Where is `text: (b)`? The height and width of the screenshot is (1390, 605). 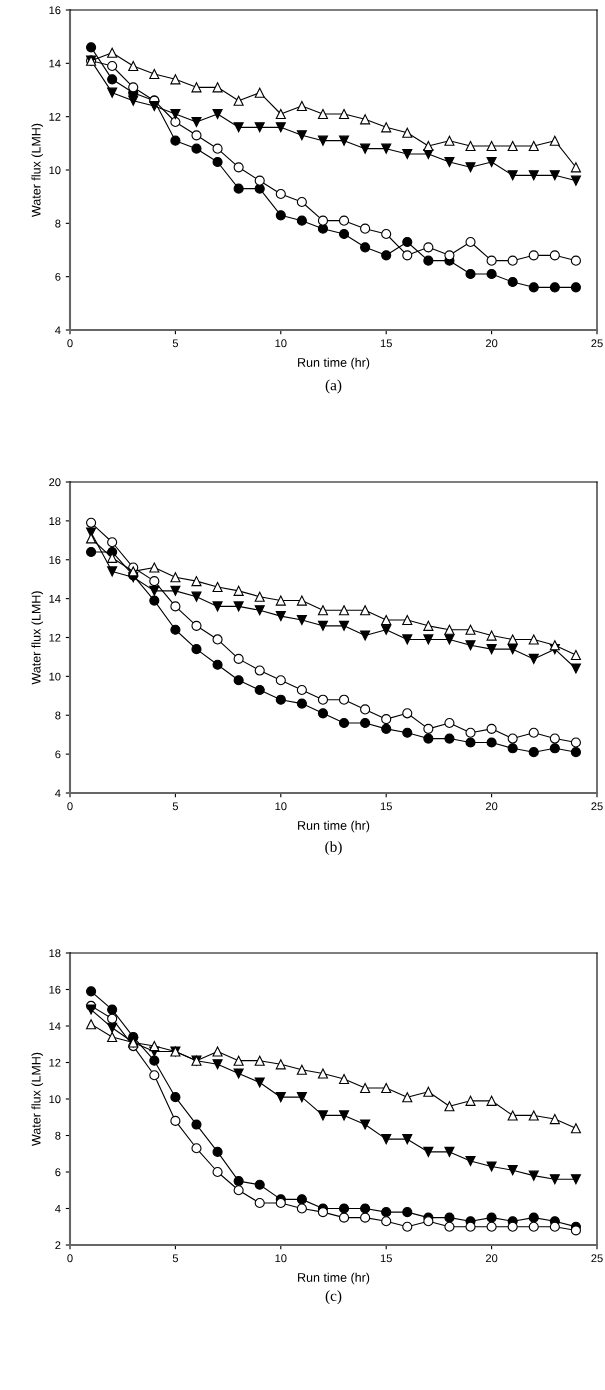 text: (b) is located at coordinates (333, 848).